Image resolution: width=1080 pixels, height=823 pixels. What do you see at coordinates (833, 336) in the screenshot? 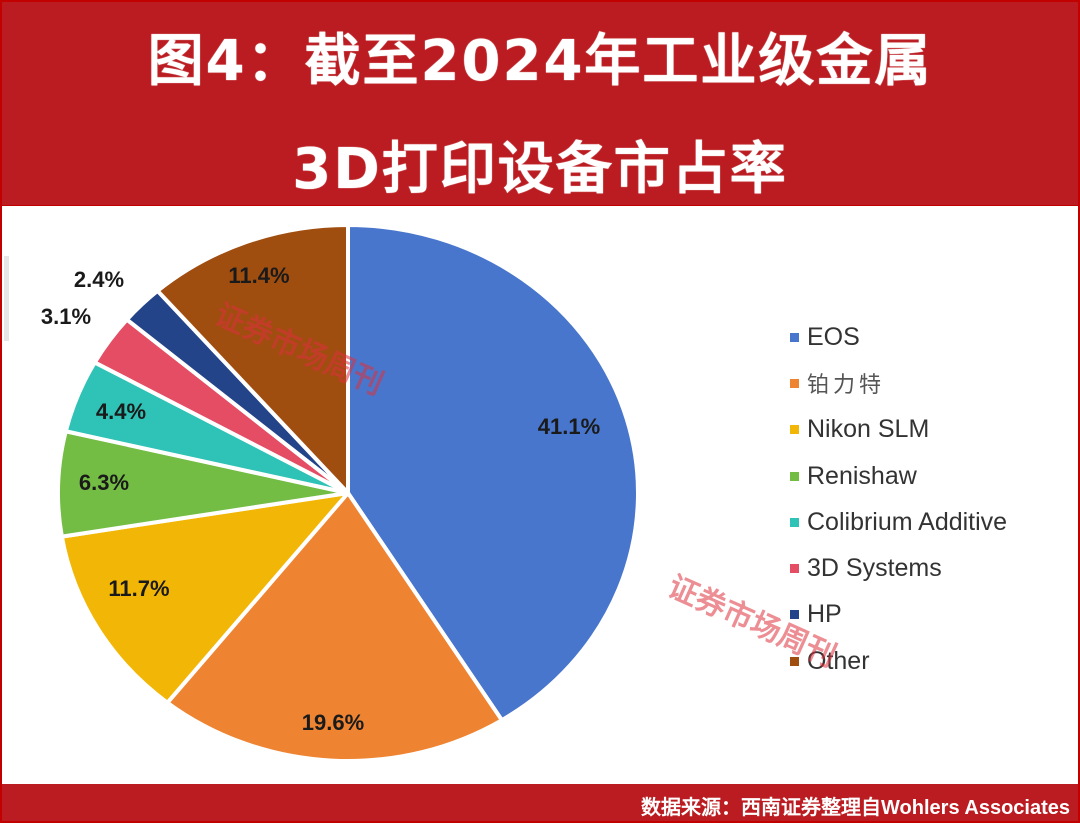
I see `legend-label: EOS` at bounding box center [833, 336].